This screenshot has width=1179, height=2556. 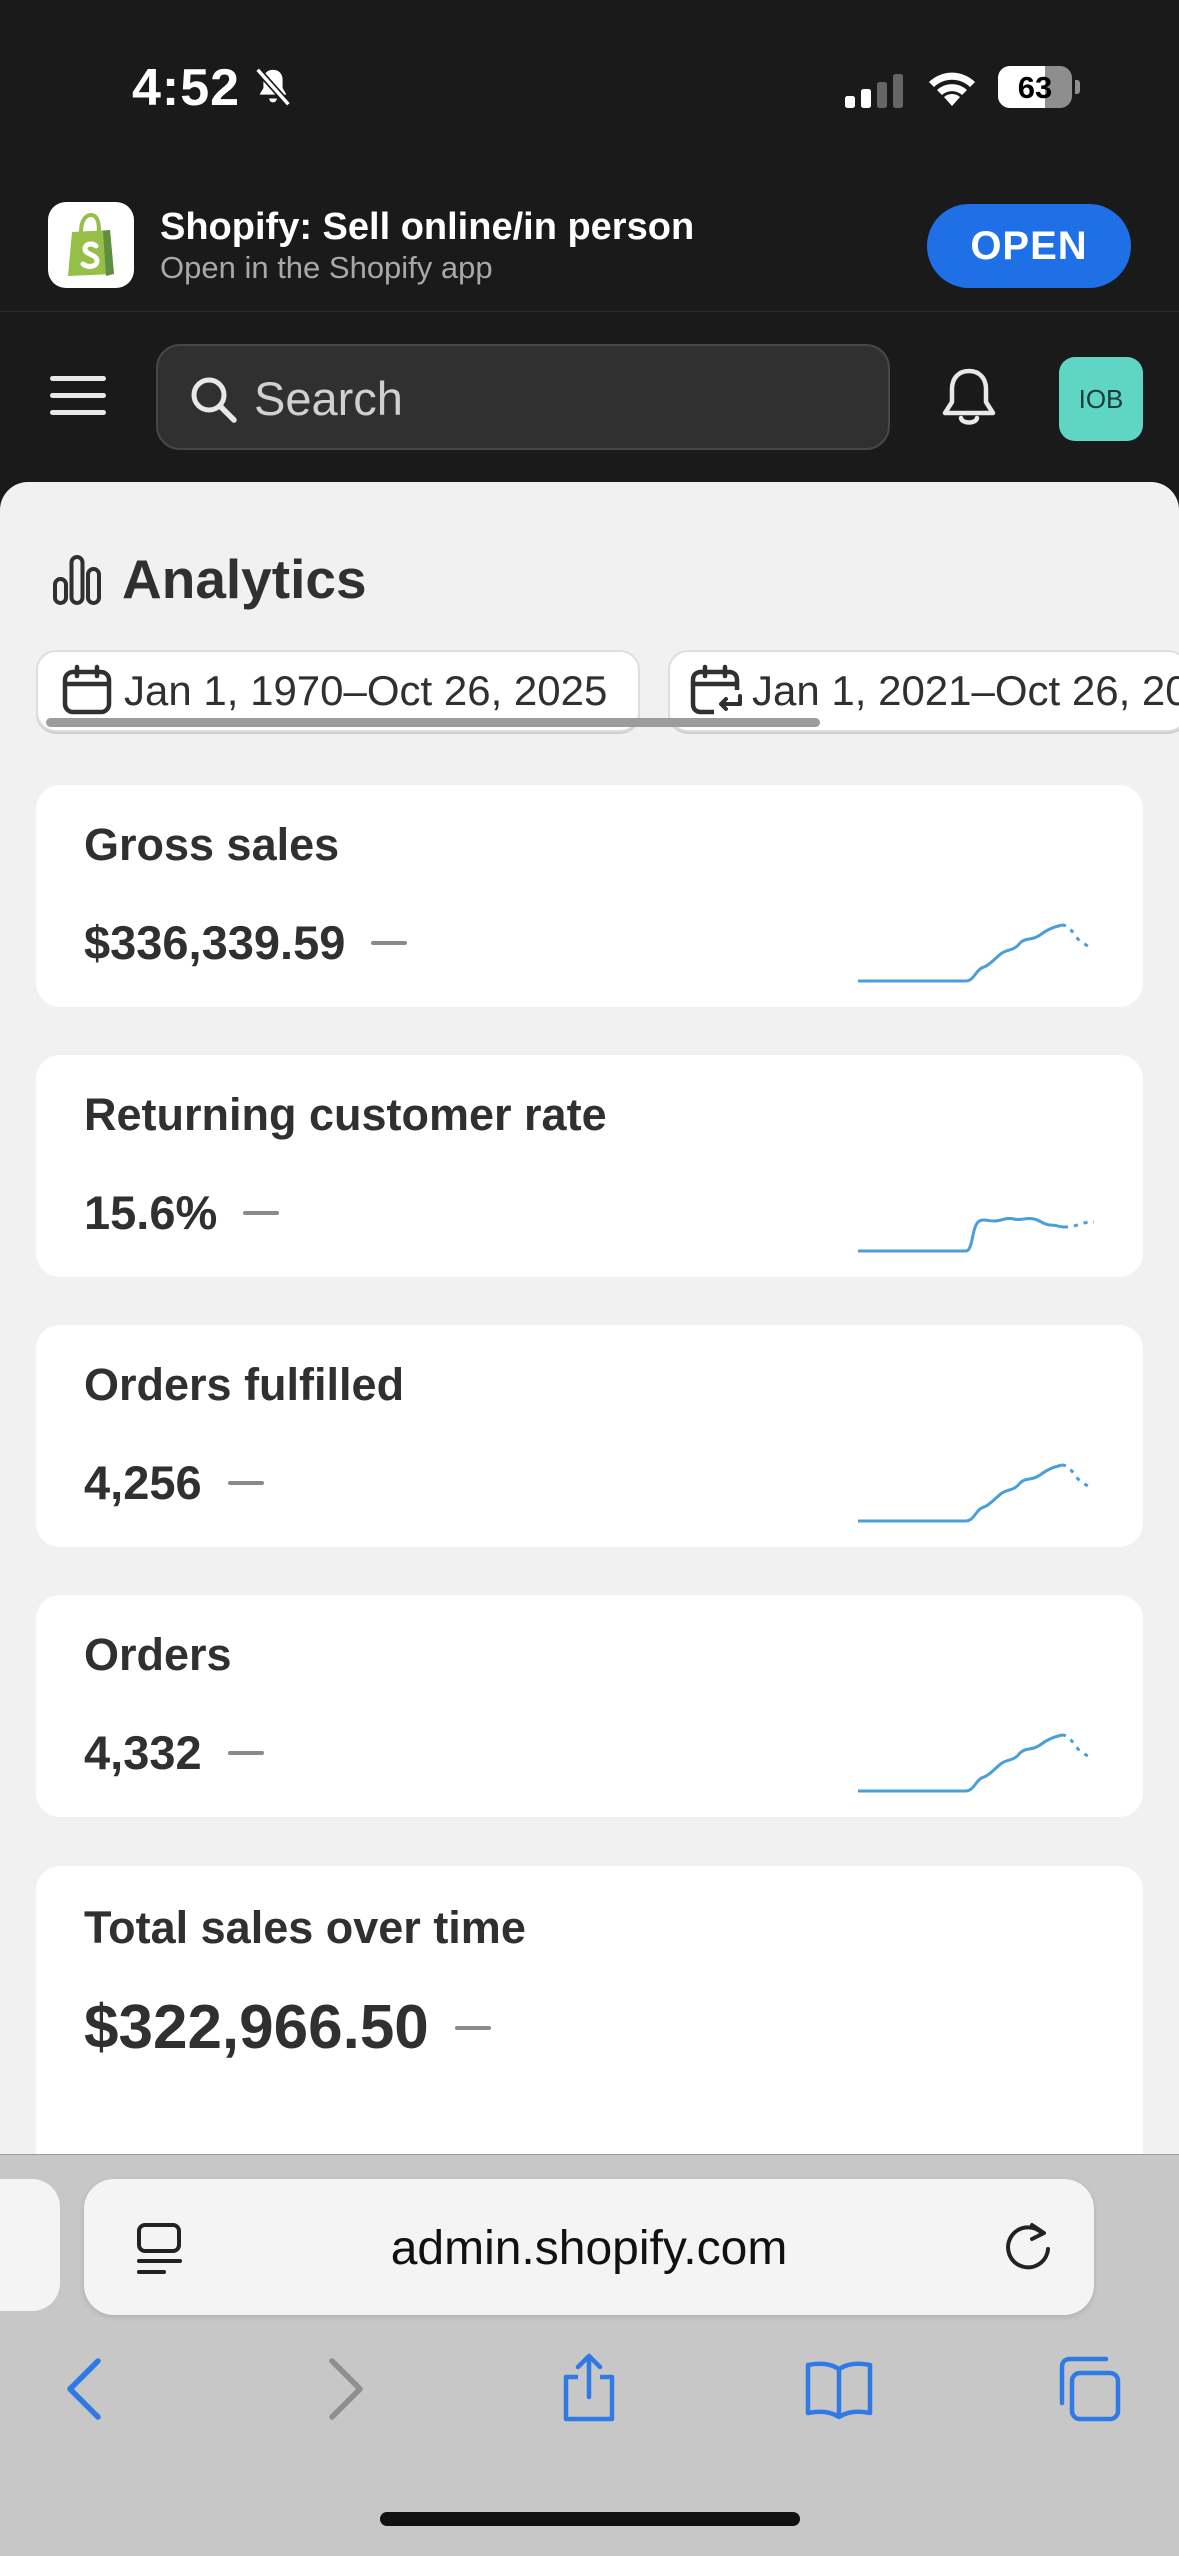 I want to click on analytics-bar-chart-icon, so click(x=77, y=580).